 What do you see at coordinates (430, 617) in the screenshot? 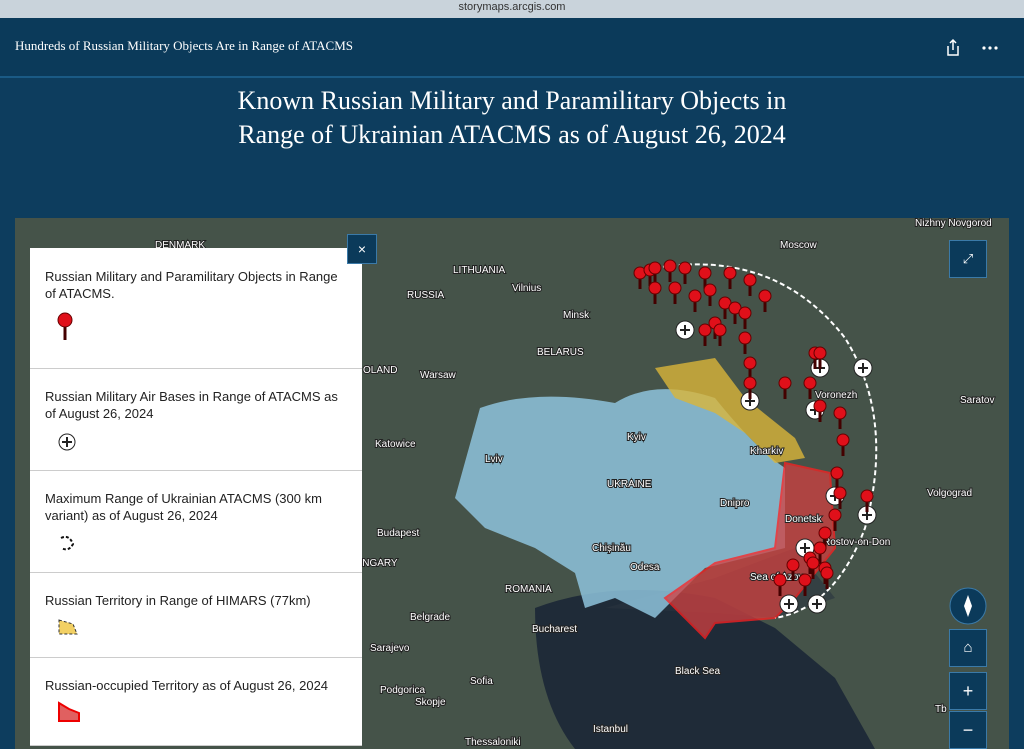
I see `map-label: Belgrade` at bounding box center [430, 617].